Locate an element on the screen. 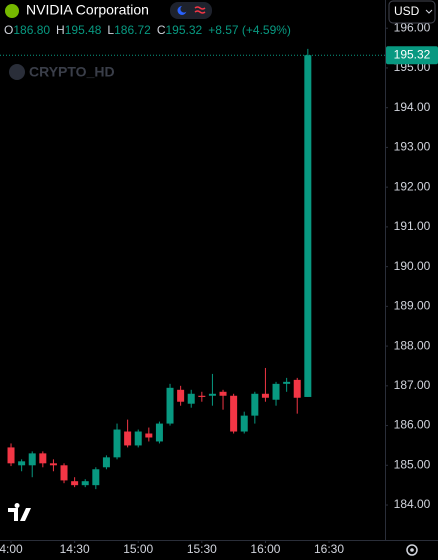 The width and height of the screenshot is (438, 560). y-tick-label: 193.00 is located at coordinates (412, 147).